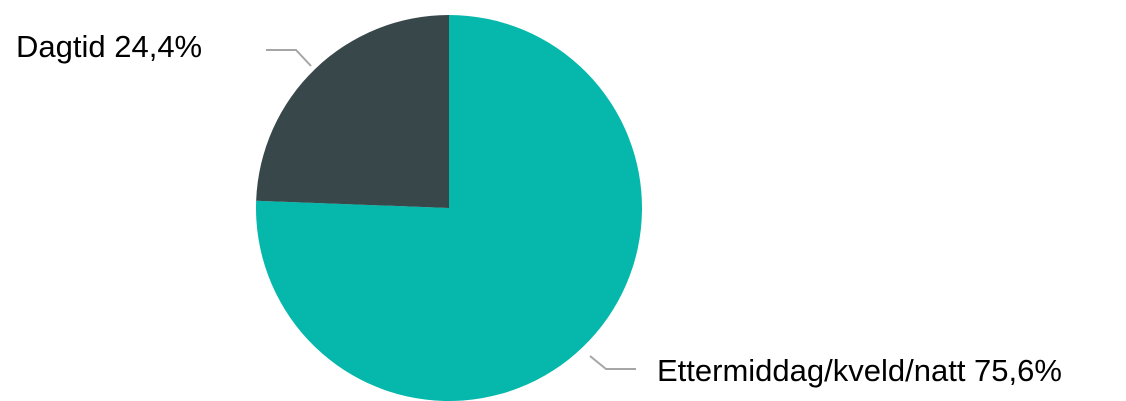 The image size is (1126, 401). I want to click on slice-label-dagtid: Dagtid 24,4%, so click(109, 46).